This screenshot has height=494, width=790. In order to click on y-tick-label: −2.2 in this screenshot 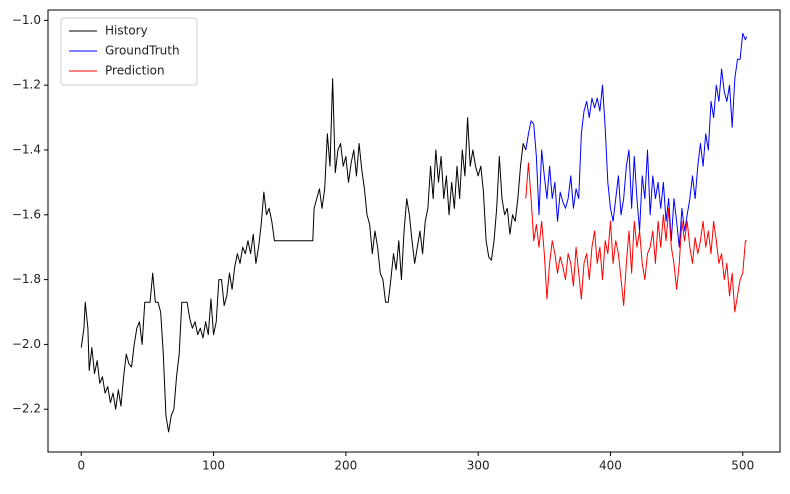, I will do `click(26, 409)`.